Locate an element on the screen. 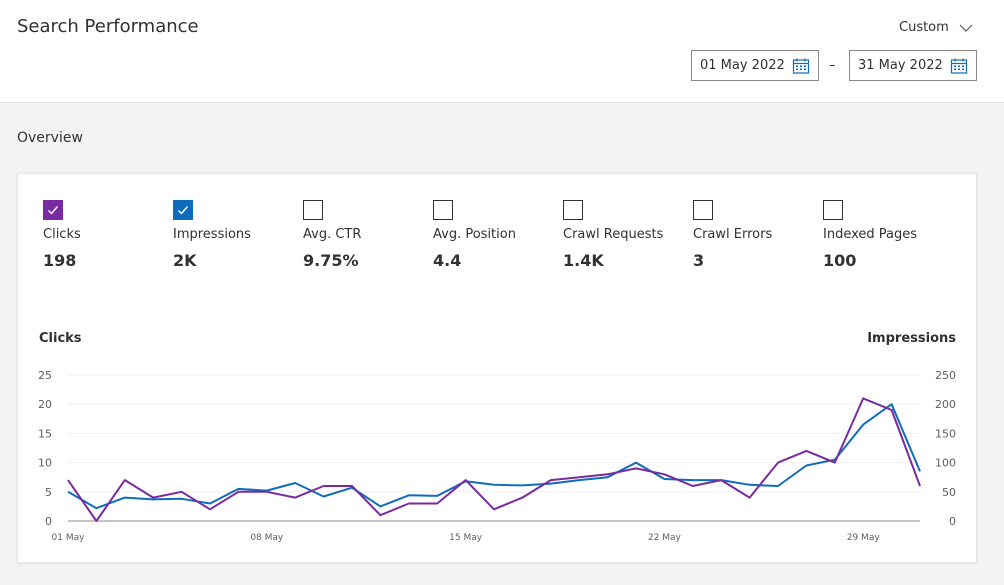 The width and height of the screenshot is (1004, 585). metric-indexed-pages: Indexed Pages 100 is located at coordinates (883, 235).